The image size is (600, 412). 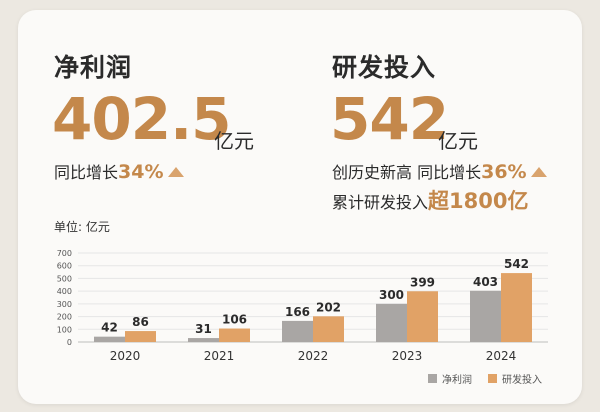 What do you see at coordinates (203, 329) in the screenshot?
I see `bar-value-label: 31` at bounding box center [203, 329].